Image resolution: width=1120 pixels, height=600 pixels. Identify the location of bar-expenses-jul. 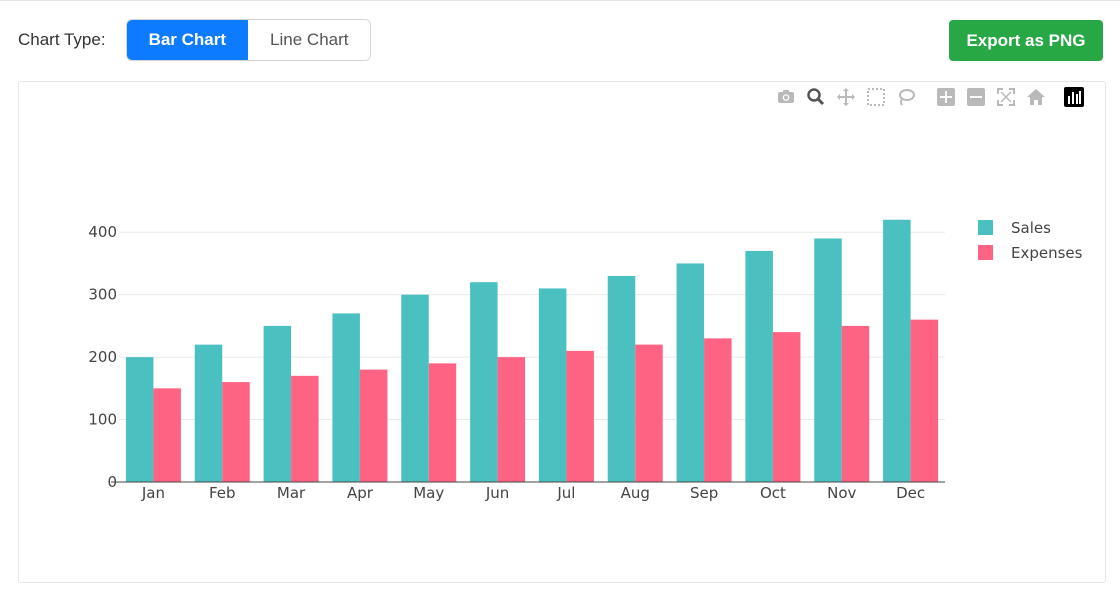
(580, 416).